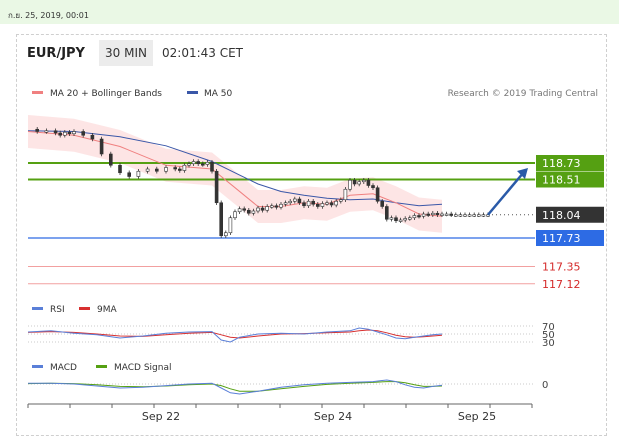 Image resolution: width=619 pixels, height=442 pixels. I want to click on macd-level-label: 0, so click(545, 385).